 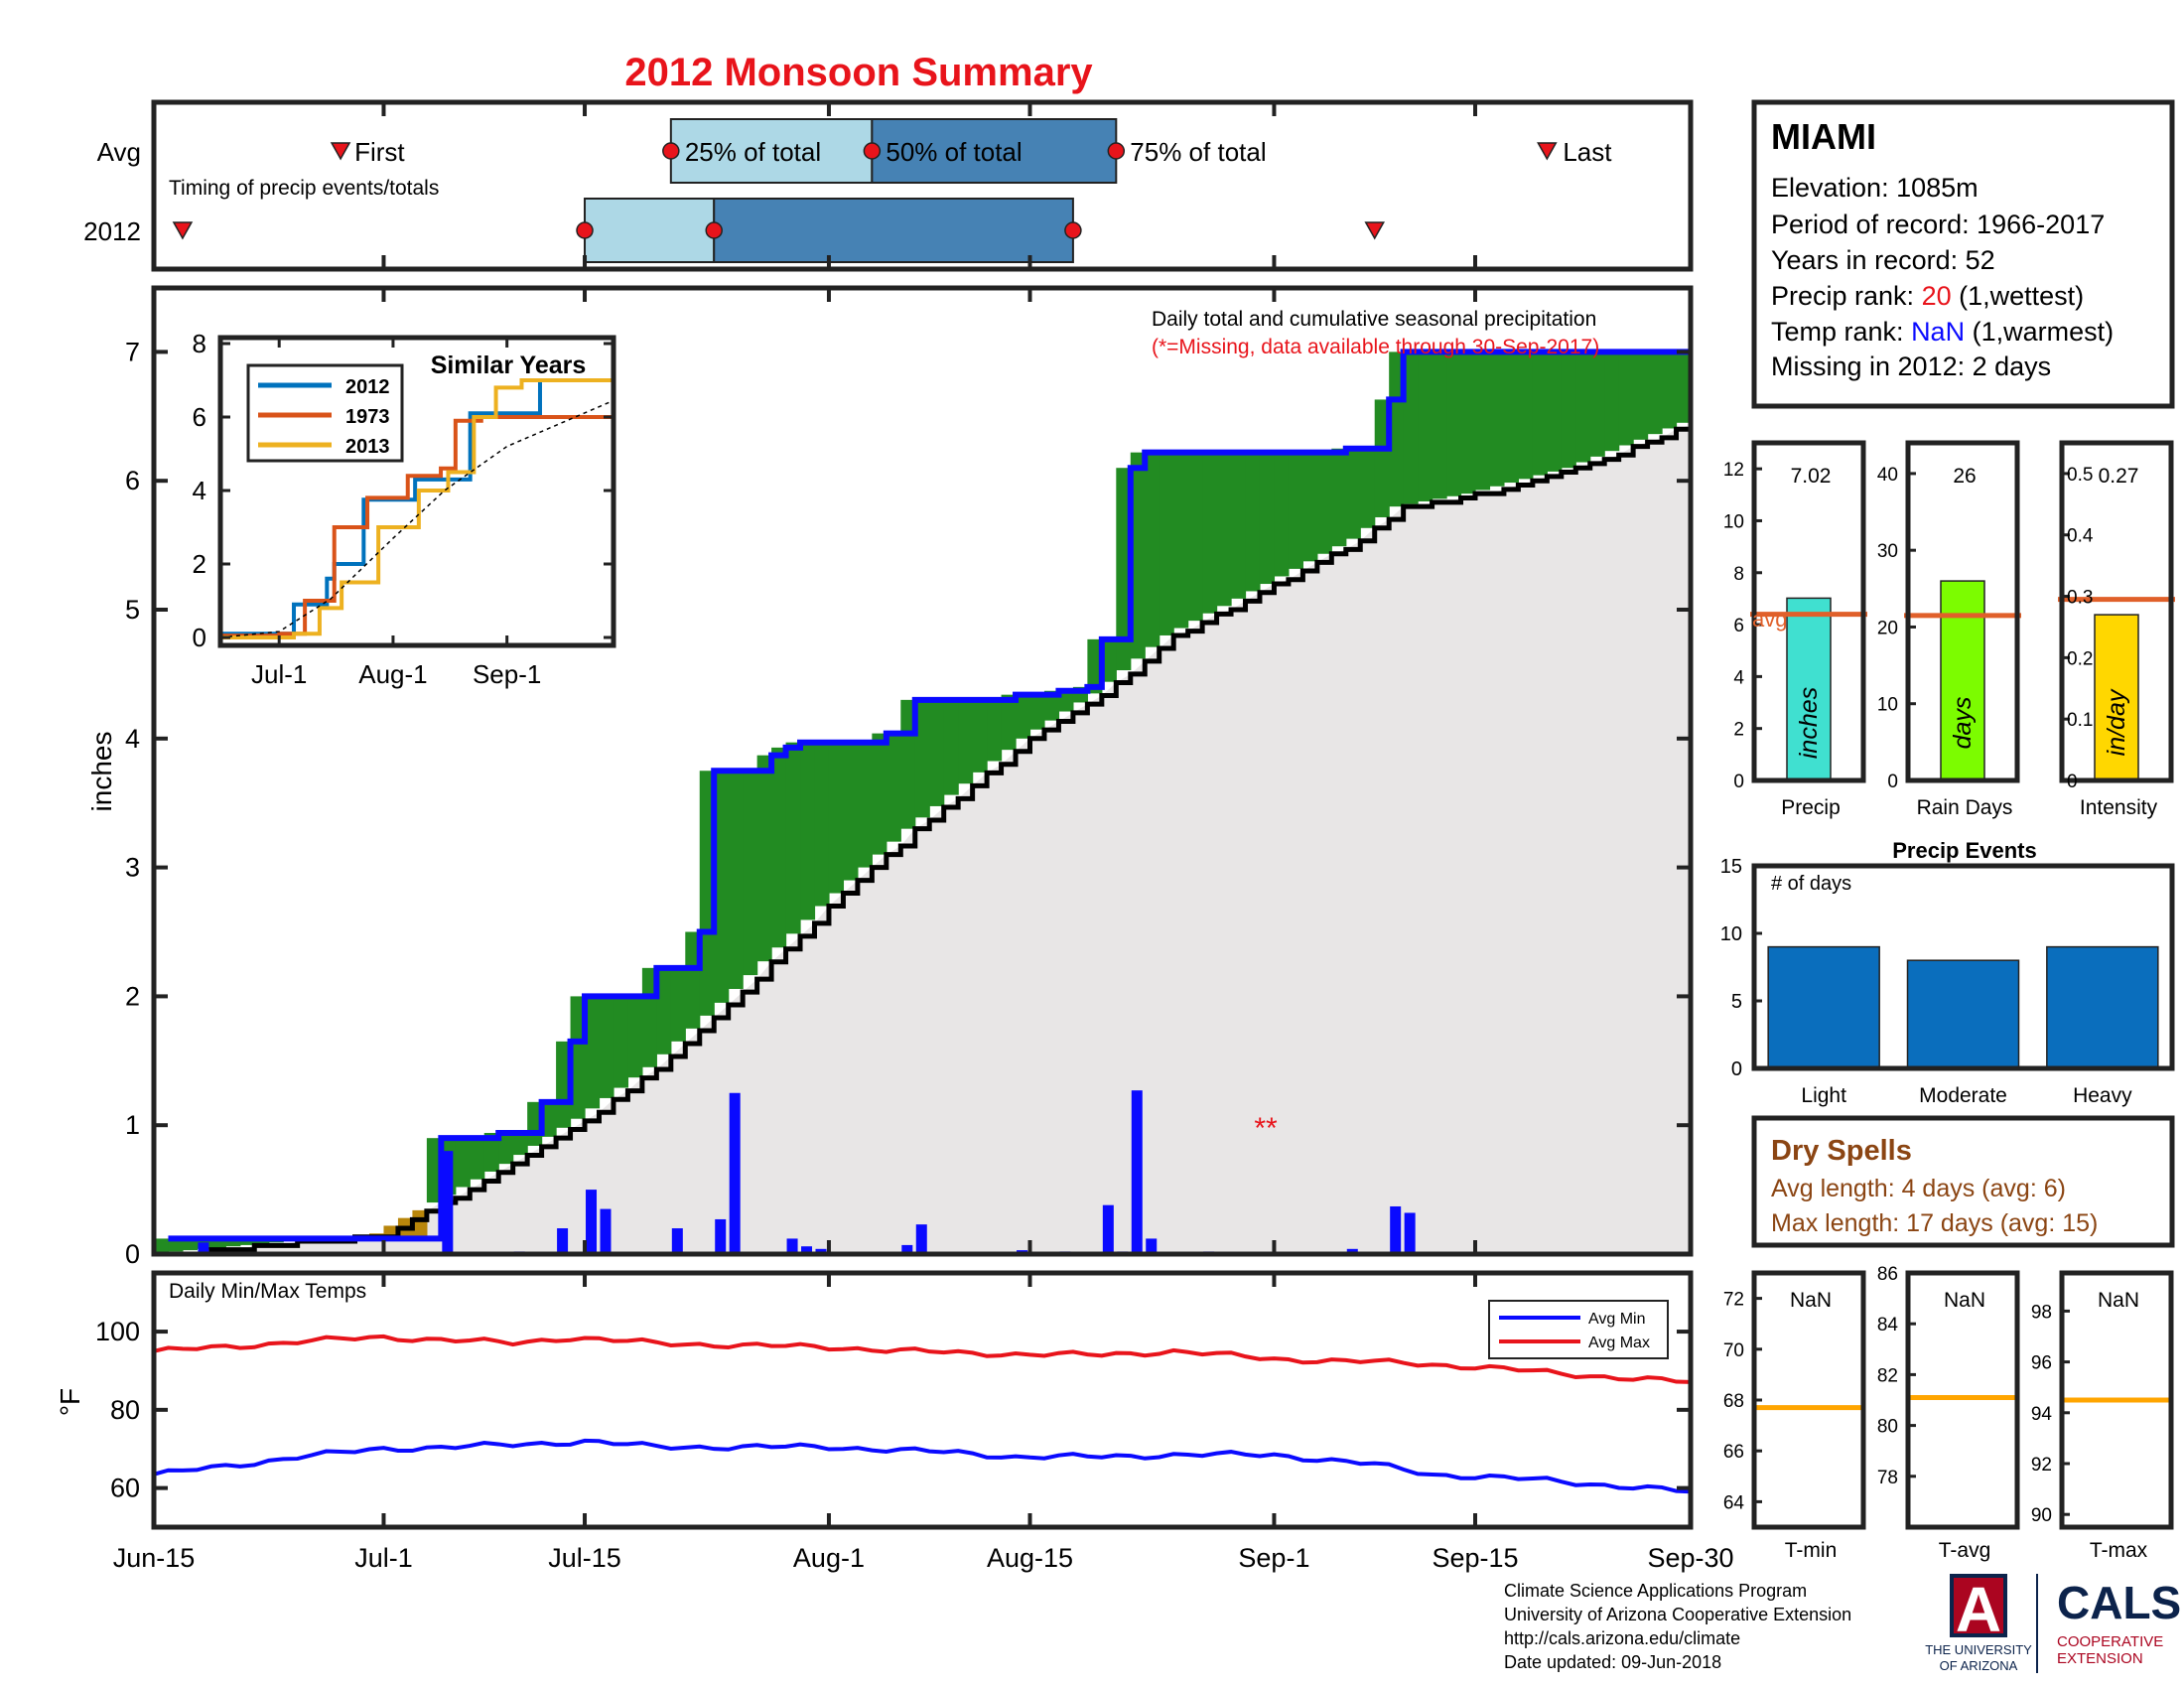 What do you see at coordinates (367, 447) in the screenshot?
I see `inset-legend-2013: 2013` at bounding box center [367, 447].